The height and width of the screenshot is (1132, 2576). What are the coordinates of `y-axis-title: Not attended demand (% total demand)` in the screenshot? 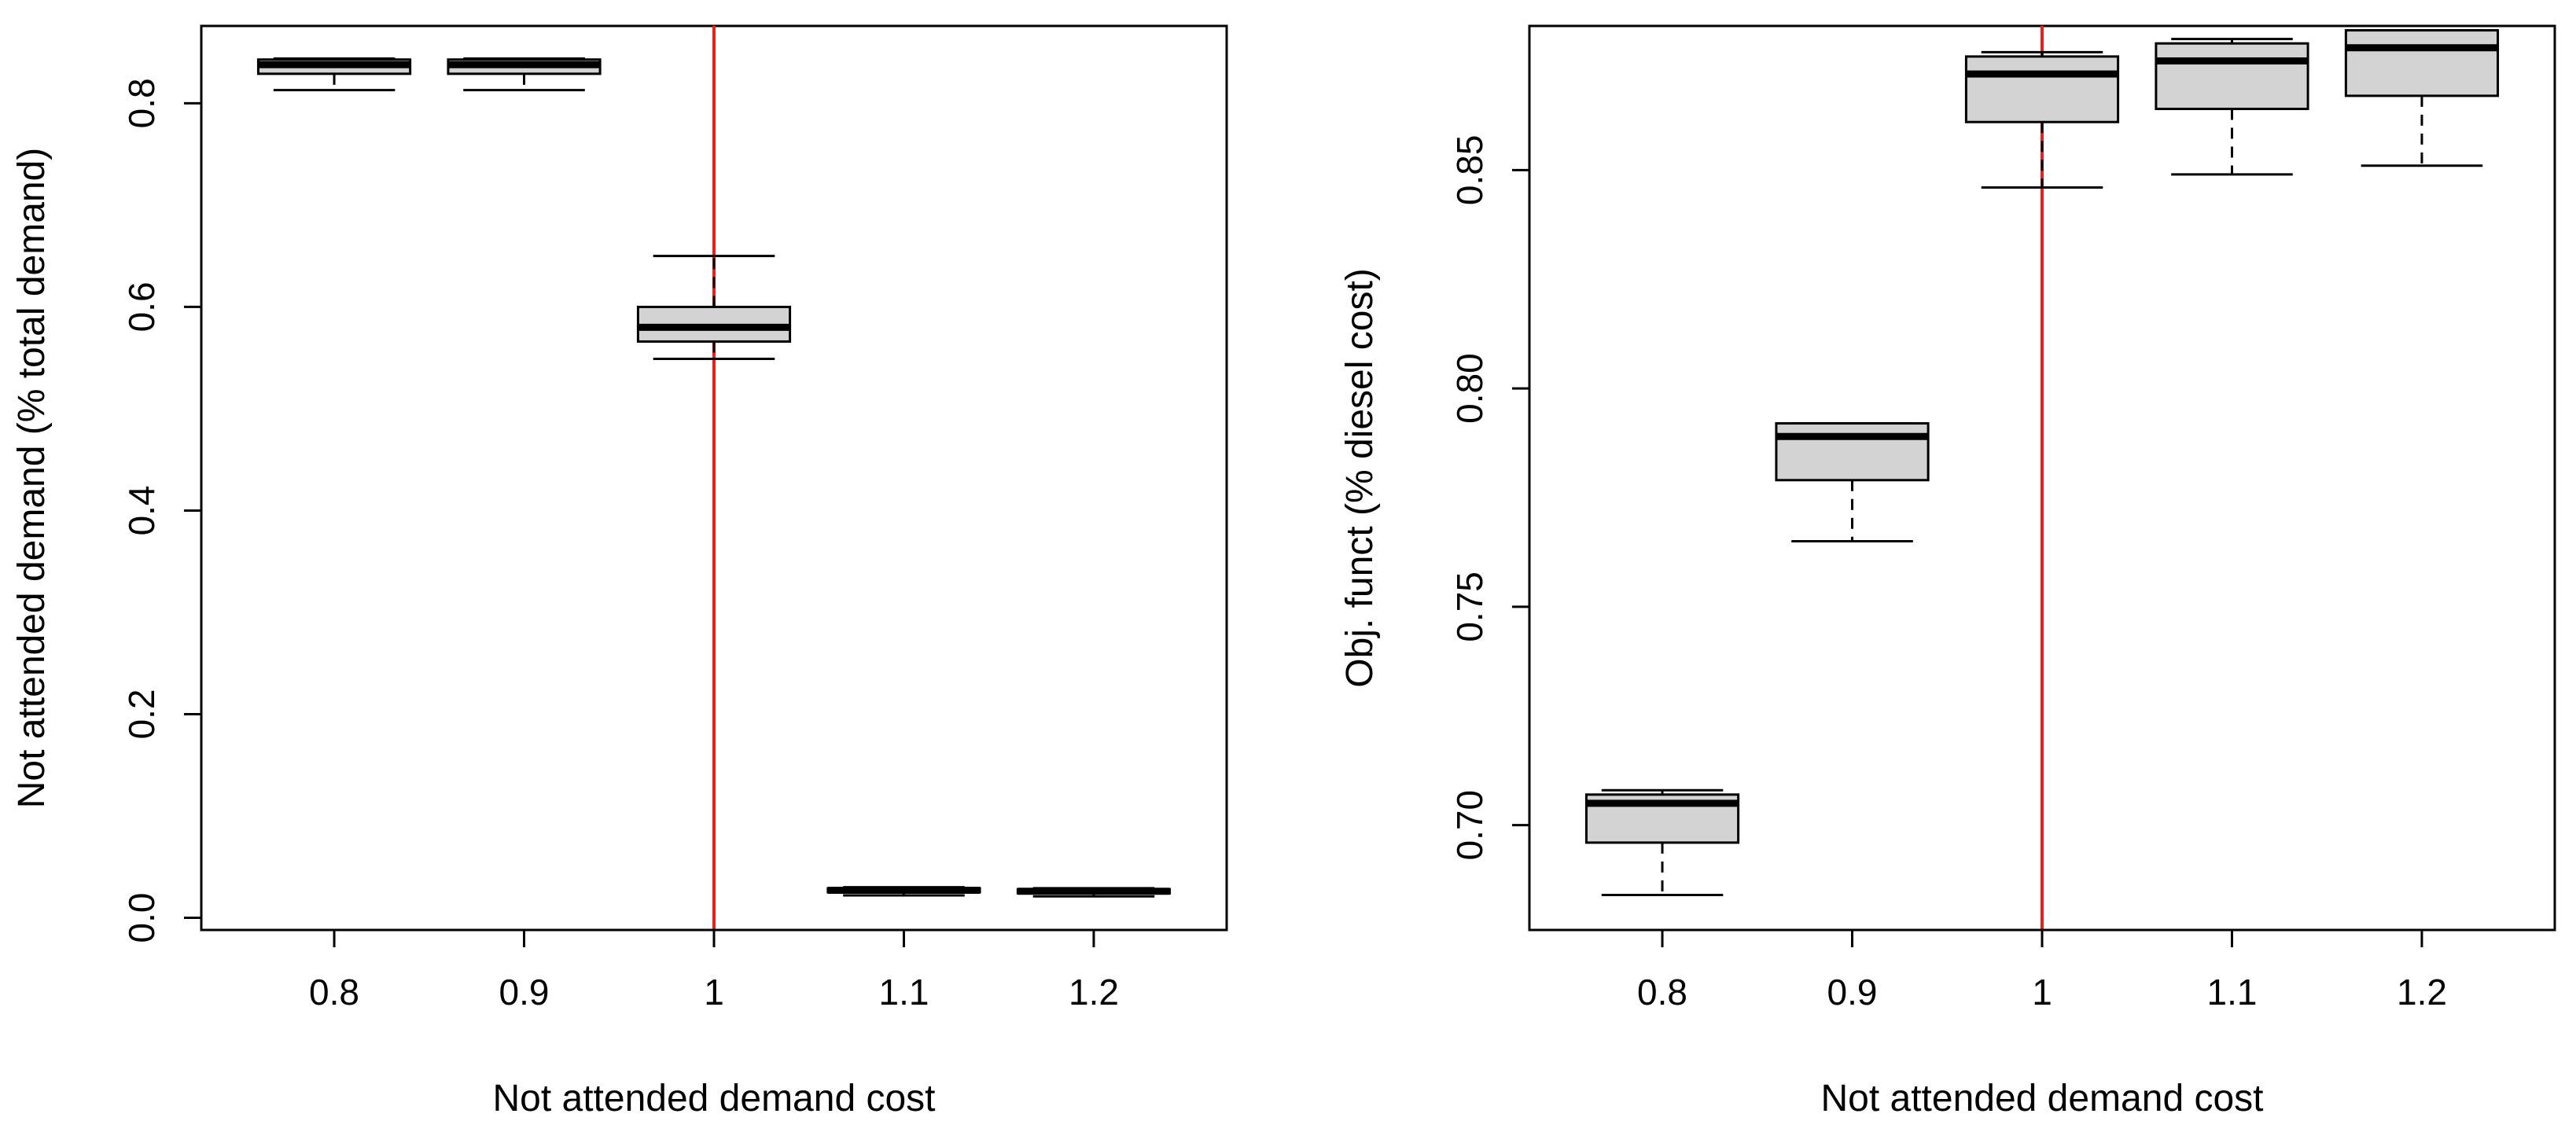 It's located at (32, 478).